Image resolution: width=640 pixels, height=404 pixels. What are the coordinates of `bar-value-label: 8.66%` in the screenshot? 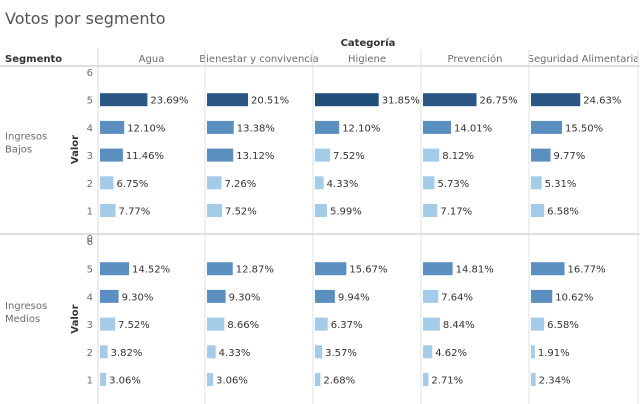 It's located at (243, 325).